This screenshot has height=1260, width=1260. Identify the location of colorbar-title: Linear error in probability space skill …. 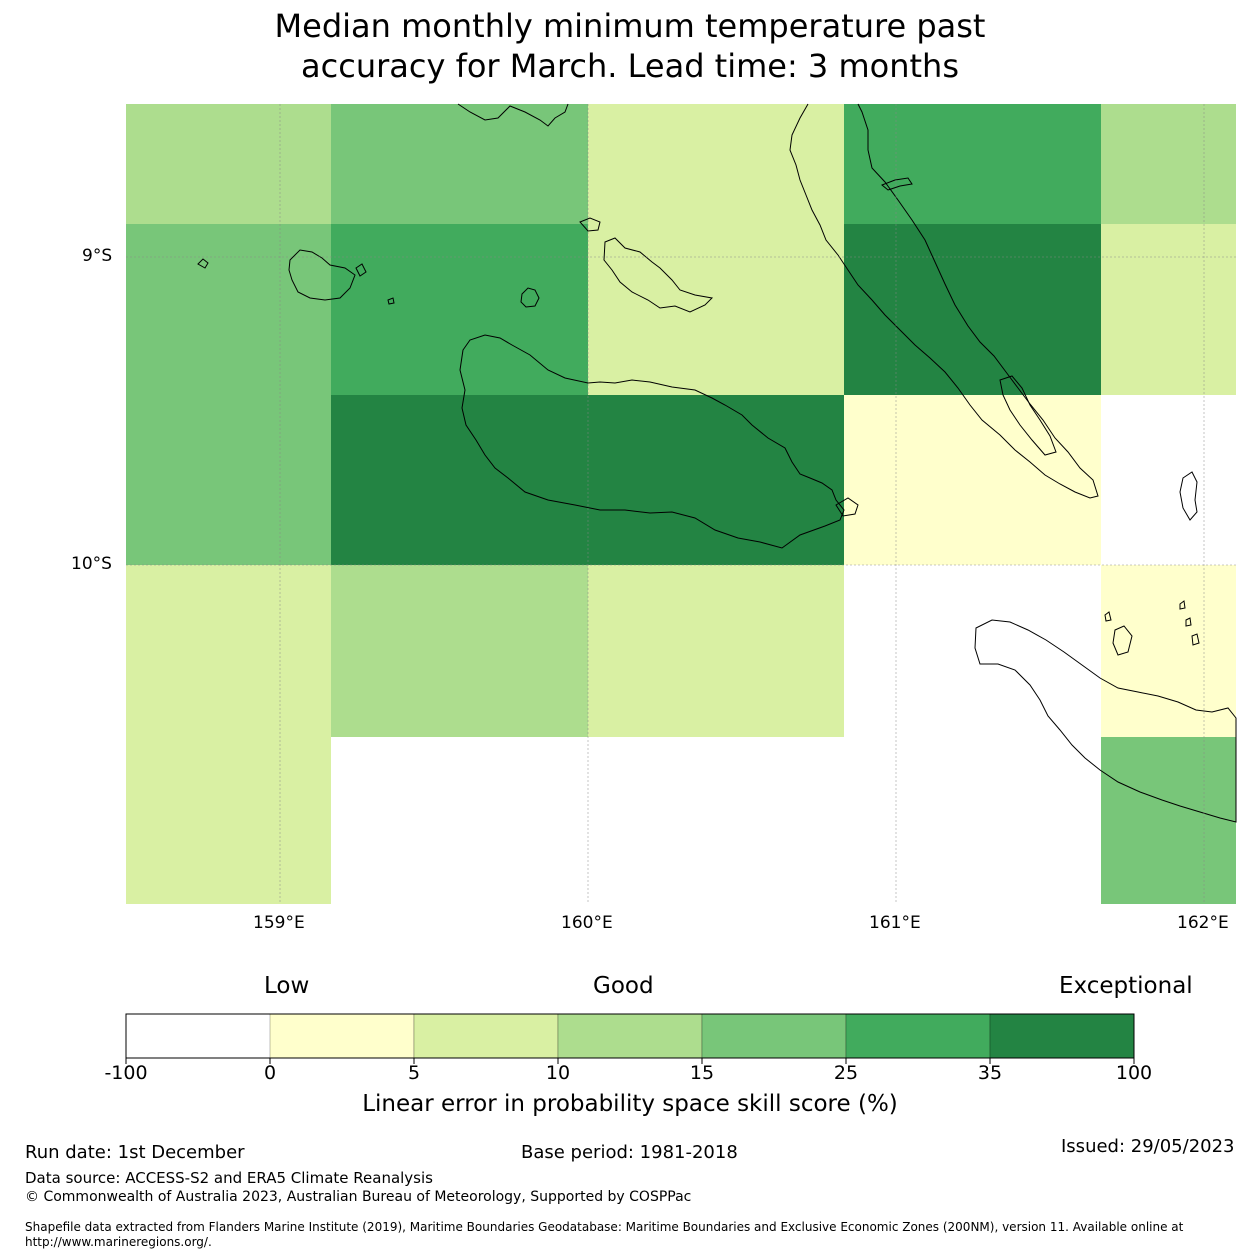
(630, 1104).